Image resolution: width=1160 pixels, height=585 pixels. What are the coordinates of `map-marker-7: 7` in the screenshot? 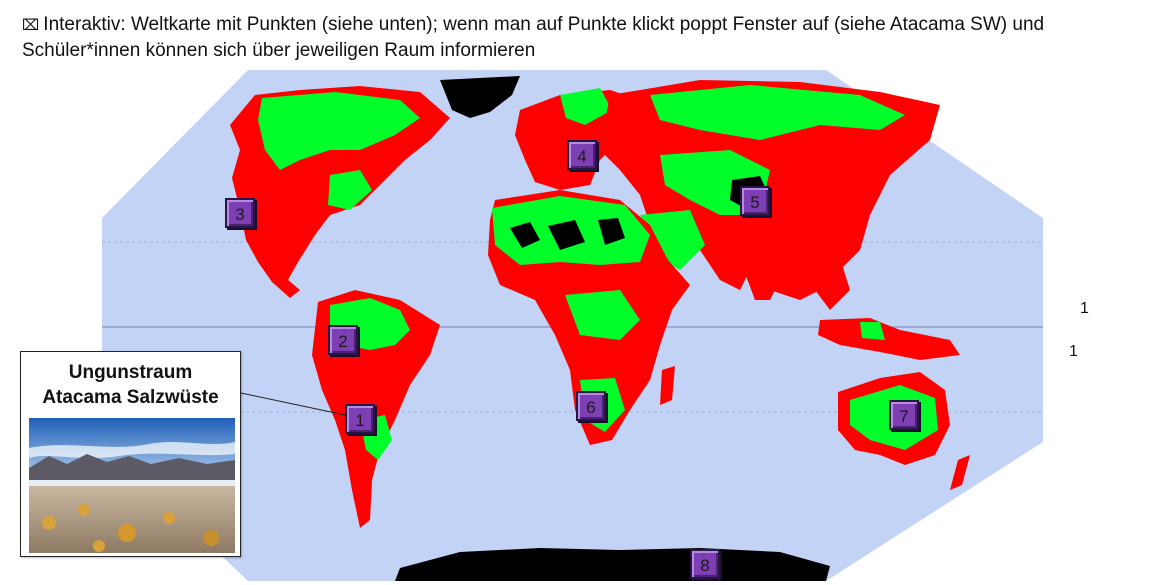 It's located at (904, 415).